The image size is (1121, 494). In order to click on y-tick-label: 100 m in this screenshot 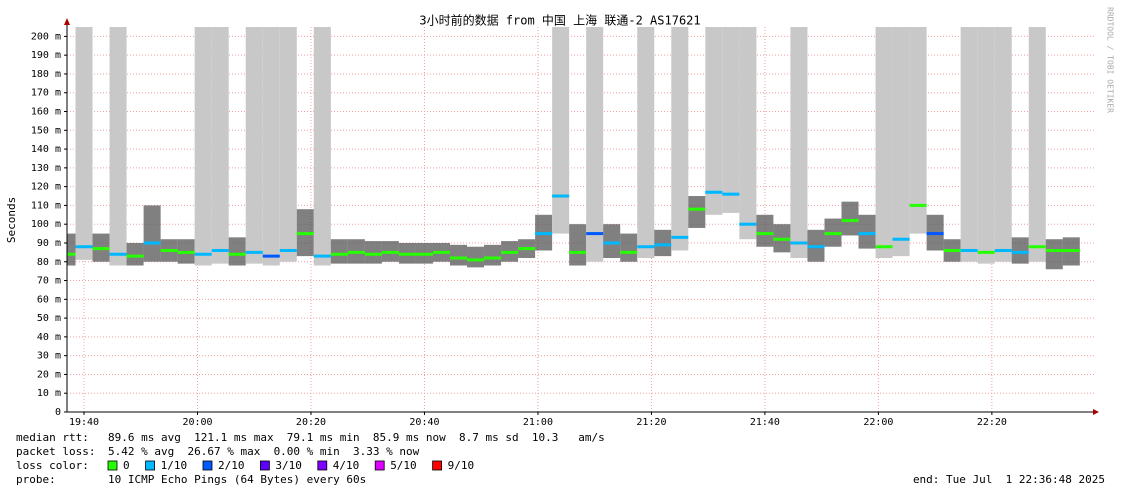, I will do `click(46, 224)`.